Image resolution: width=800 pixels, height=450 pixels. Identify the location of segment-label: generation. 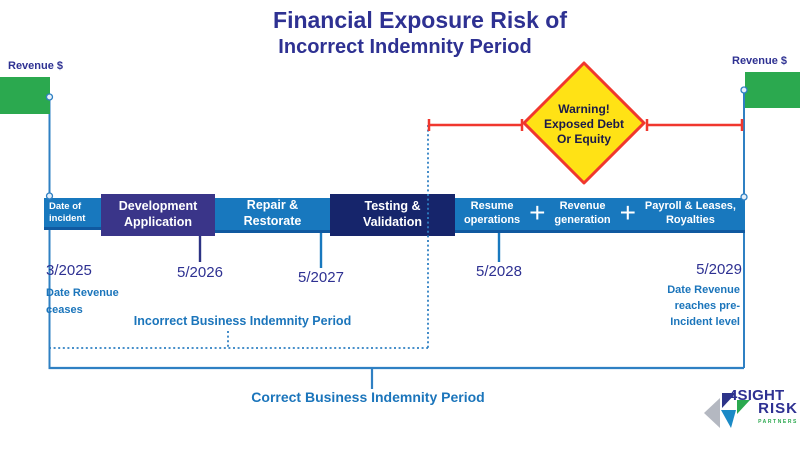
(582, 220).